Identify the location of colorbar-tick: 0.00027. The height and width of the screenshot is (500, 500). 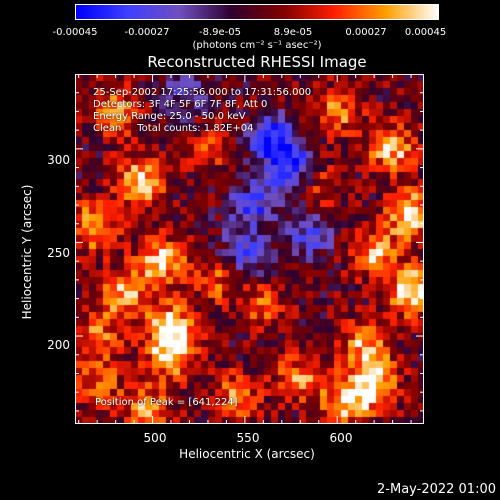
(366, 32).